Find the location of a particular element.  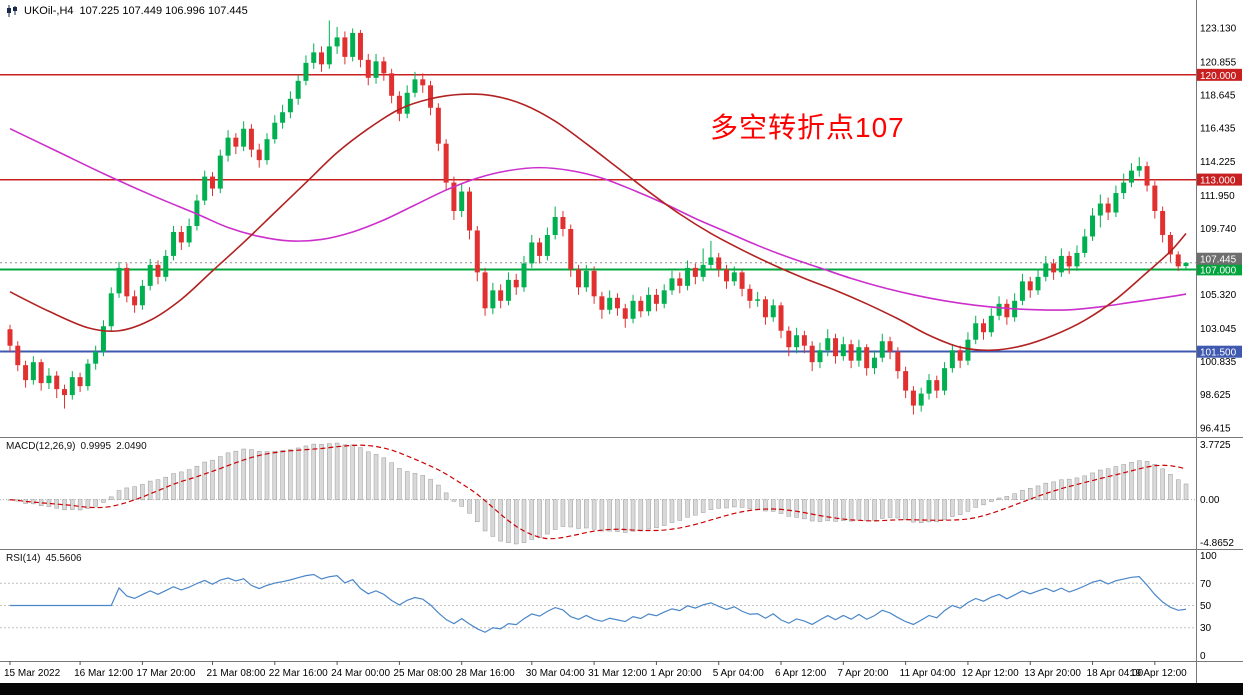

price-tick-label: 109.740 is located at coordinates (1218, 229).